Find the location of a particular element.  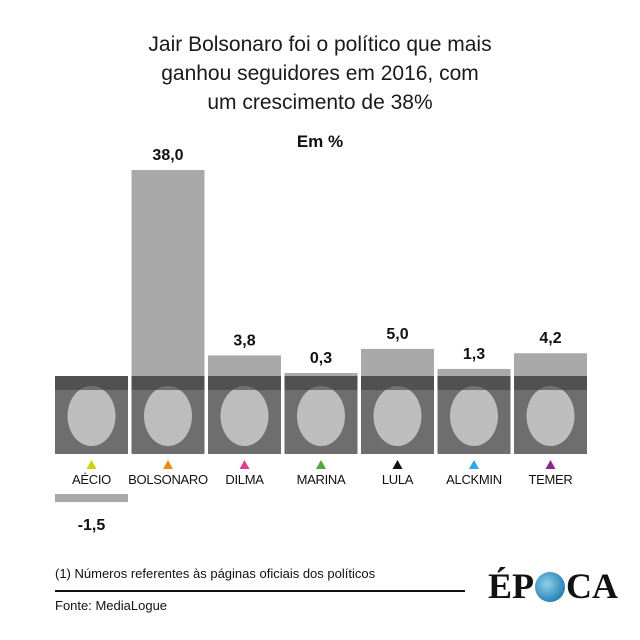

category-label: MARINA is located at coordinates (321, 479).